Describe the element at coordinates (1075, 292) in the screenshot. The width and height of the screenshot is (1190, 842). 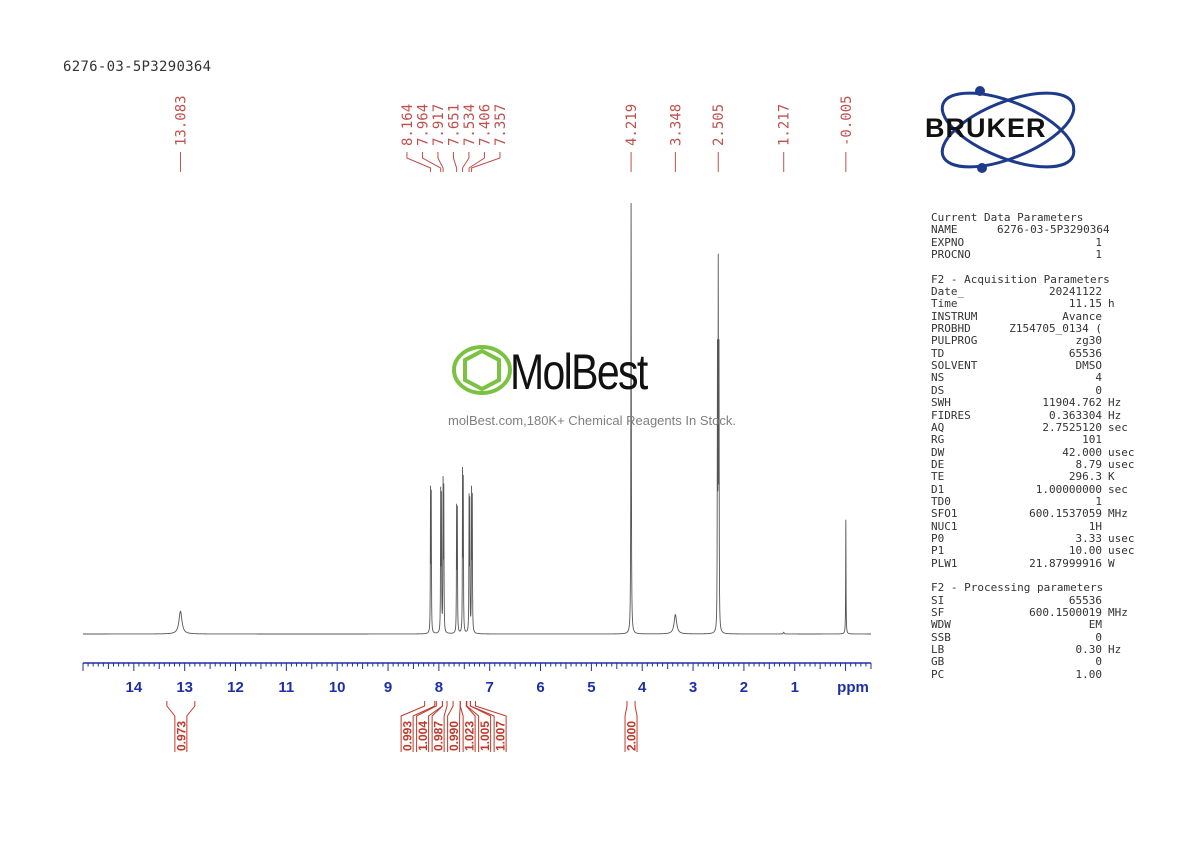
I see `parameter-value: 20241122` at that location.